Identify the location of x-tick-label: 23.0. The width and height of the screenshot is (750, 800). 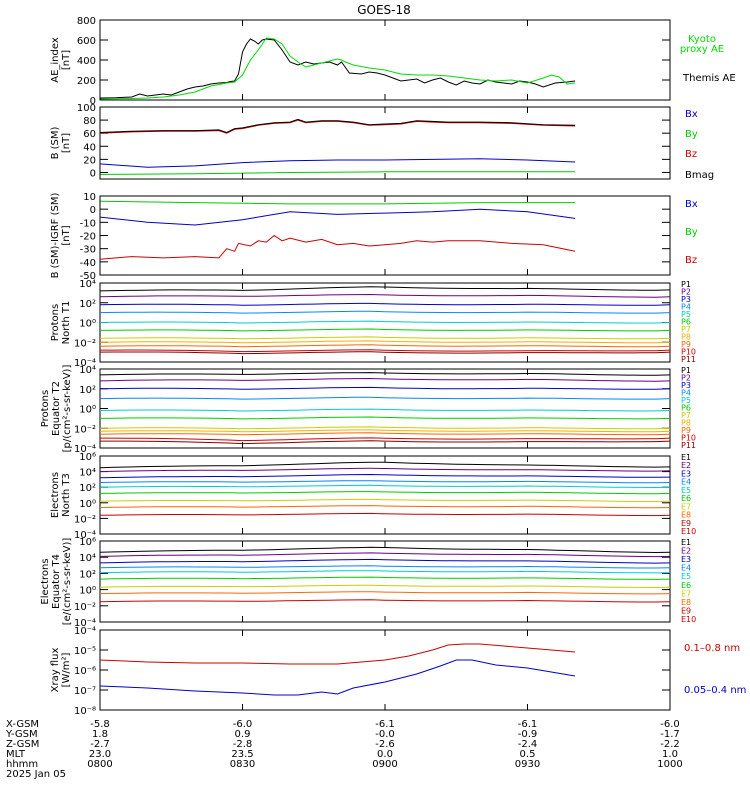
(100, 754).